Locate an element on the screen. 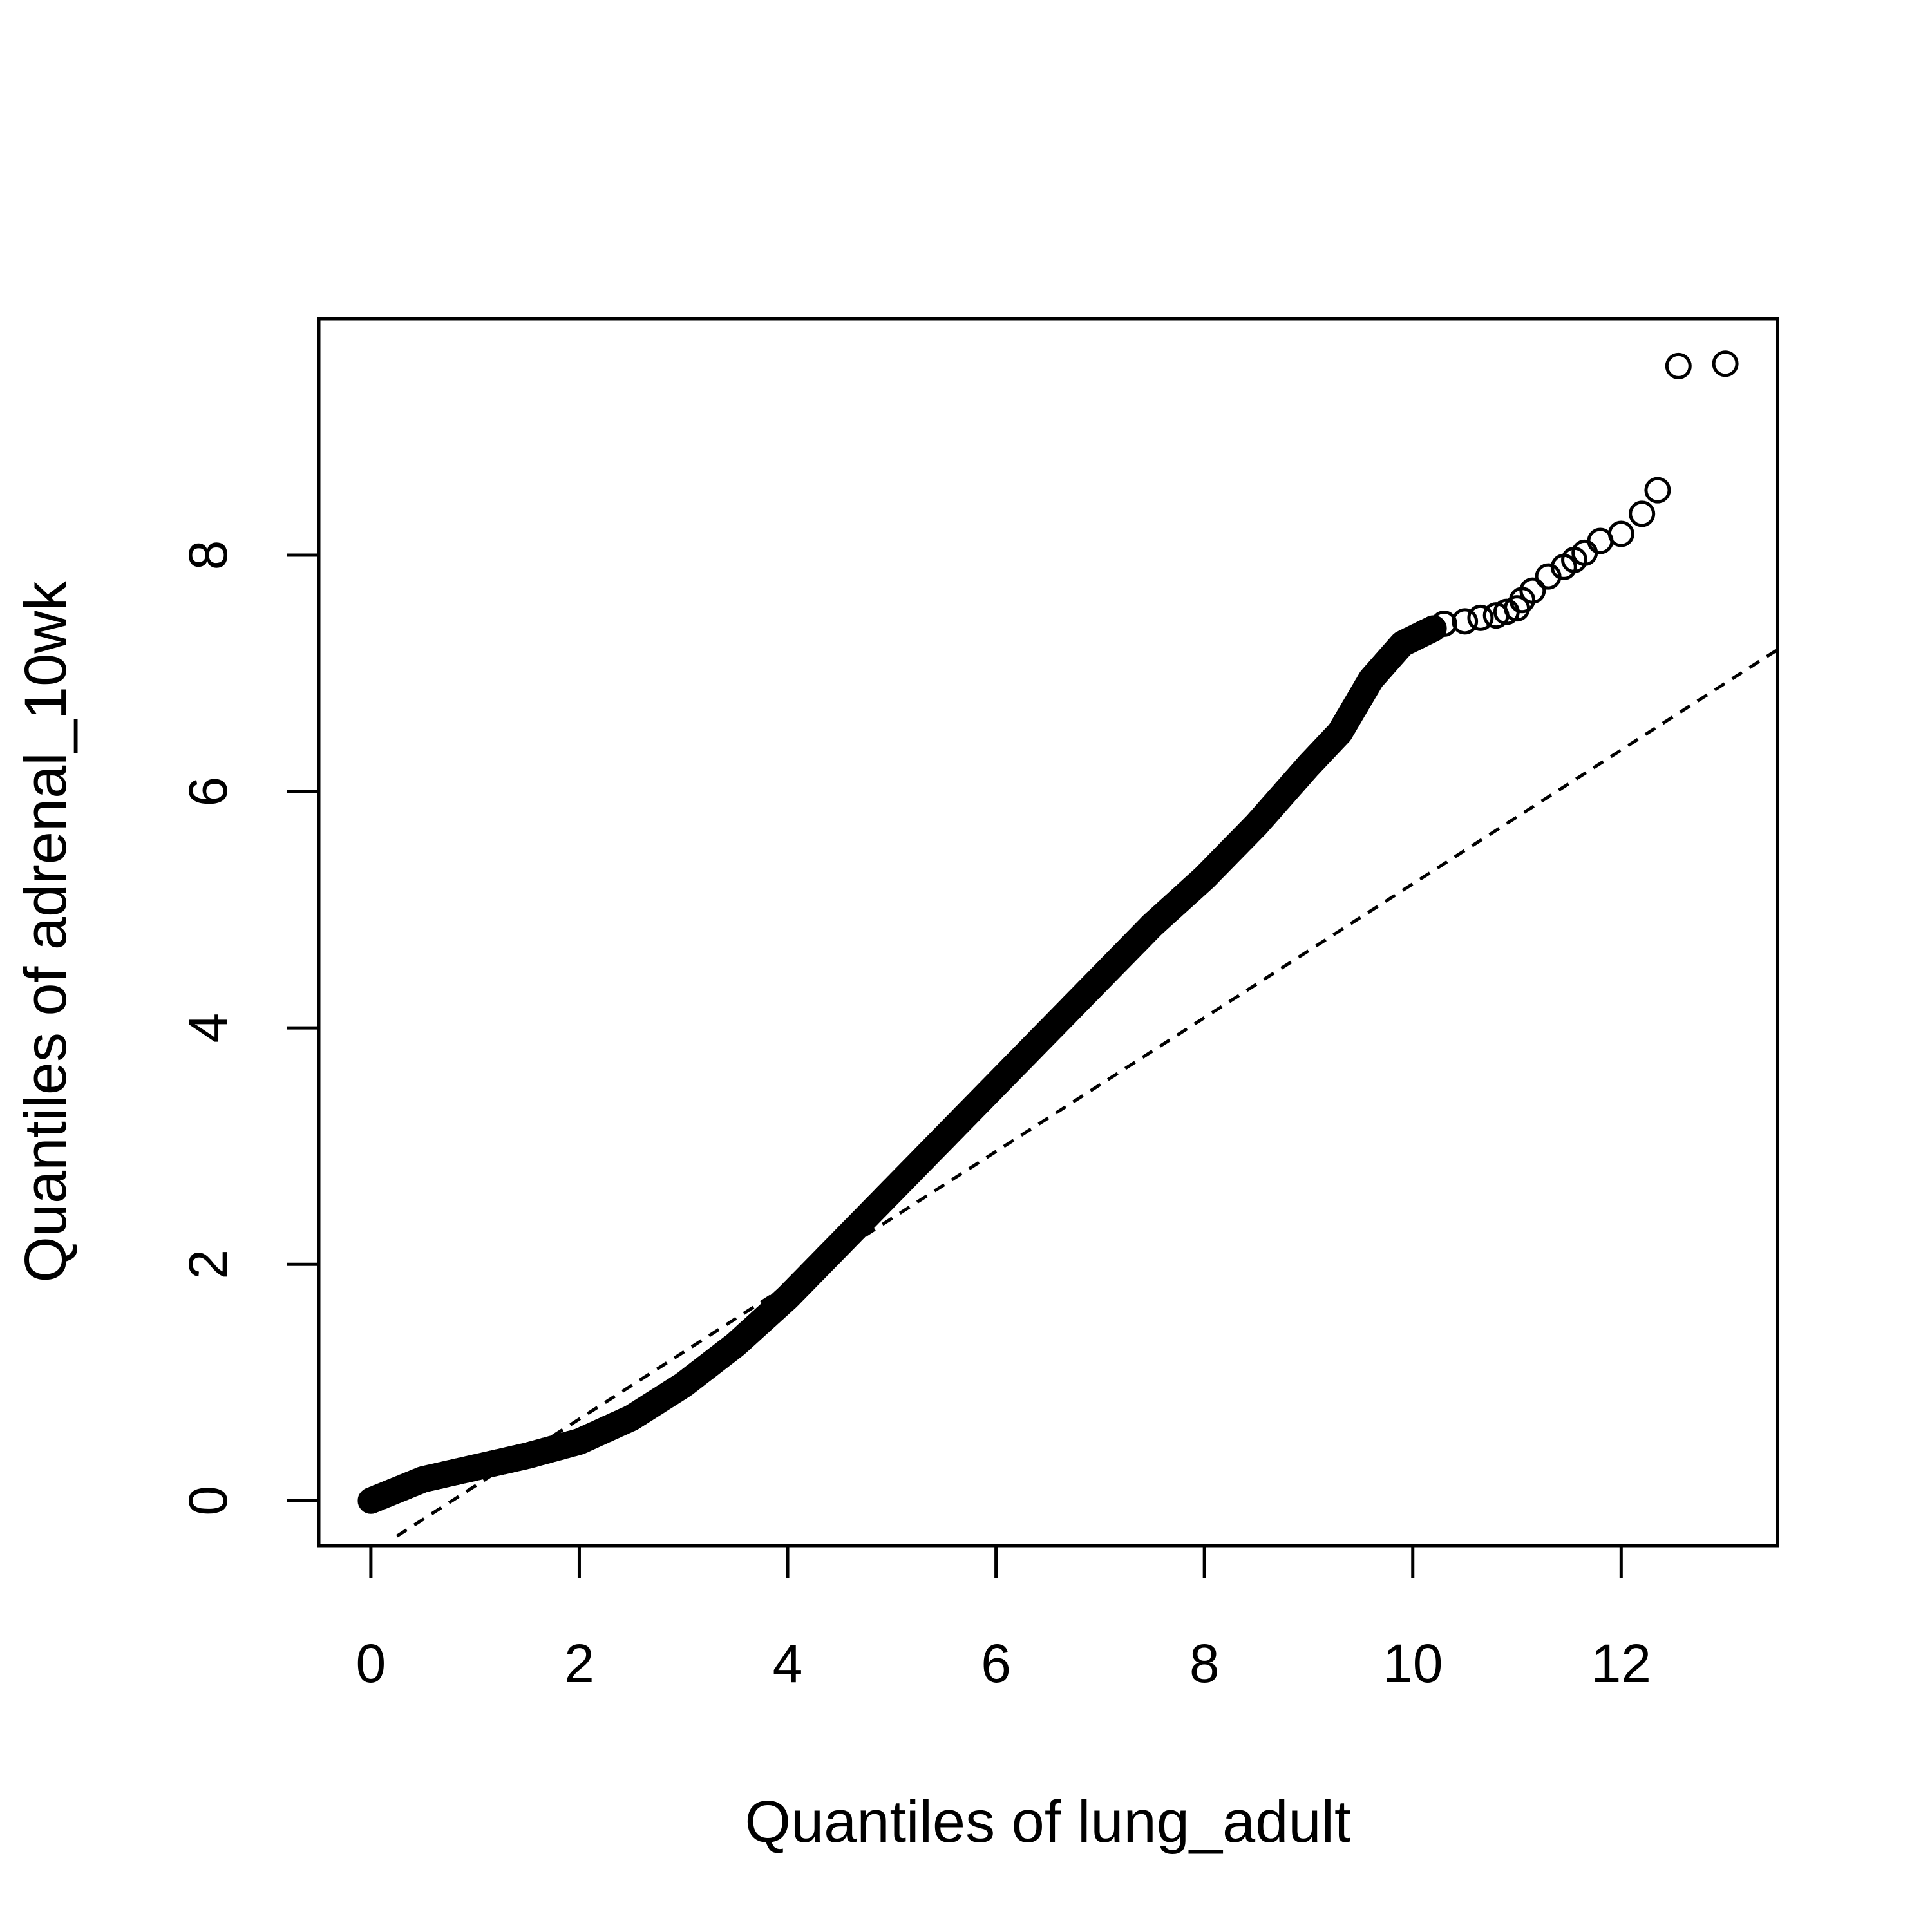 This screenshot has width=1932, height=1932. y-tick-label: 2 is located at coordinates (208, 1264).